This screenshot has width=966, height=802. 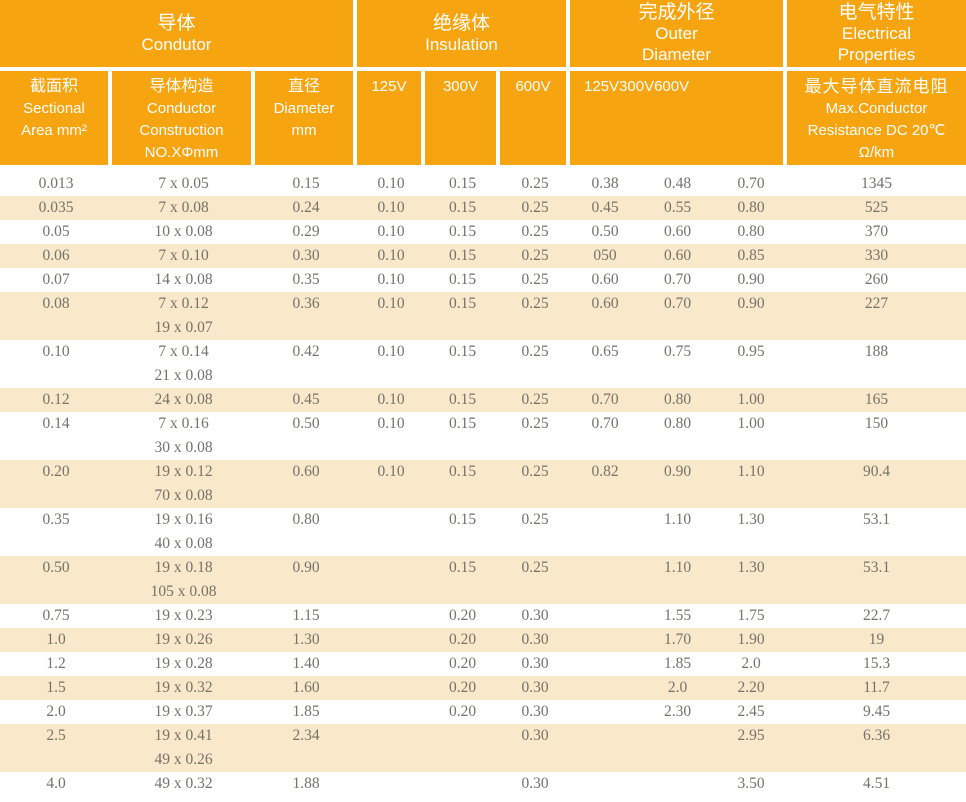 I want to click on cell-area: 0.013, so click(x=56, y=183).